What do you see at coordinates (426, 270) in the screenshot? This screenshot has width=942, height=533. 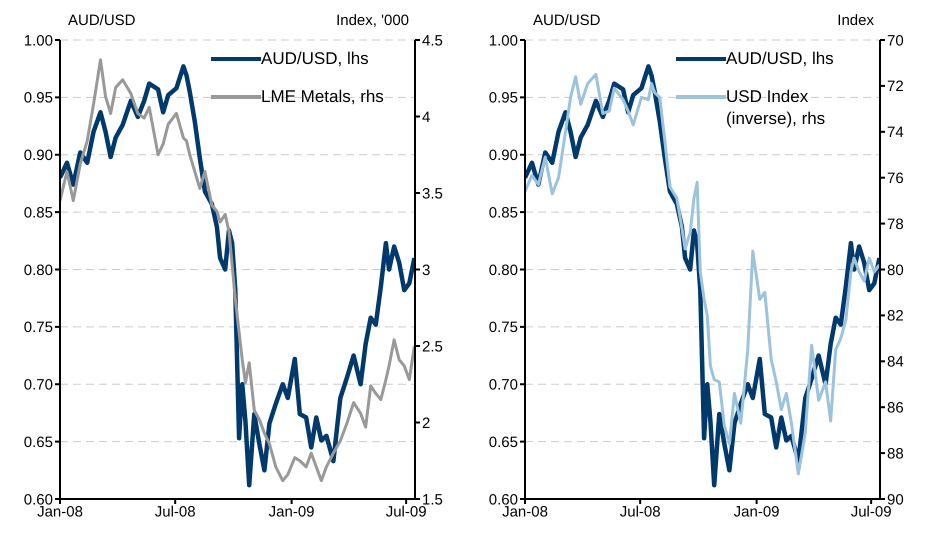 I see `y2-tick-label: 3` at bounding box center [426, 270].